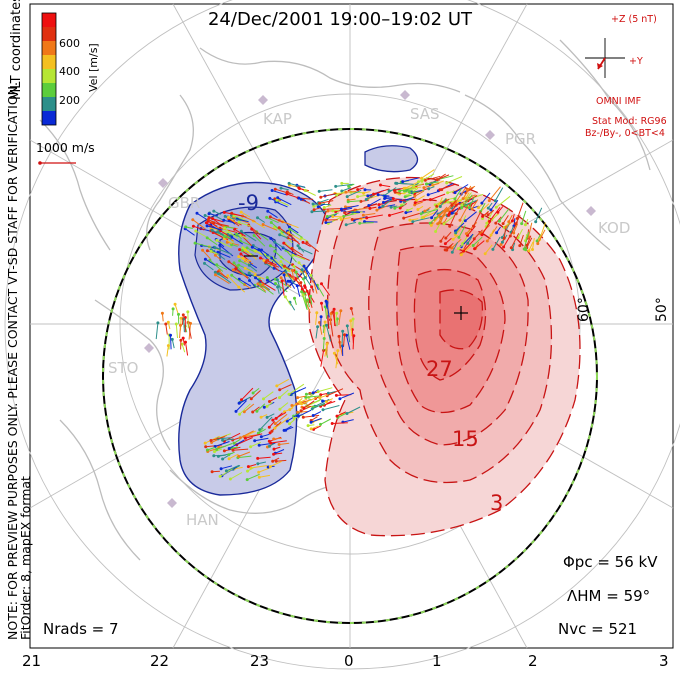  I want to click on mlt-tick-3: 3, so click(664, 661).